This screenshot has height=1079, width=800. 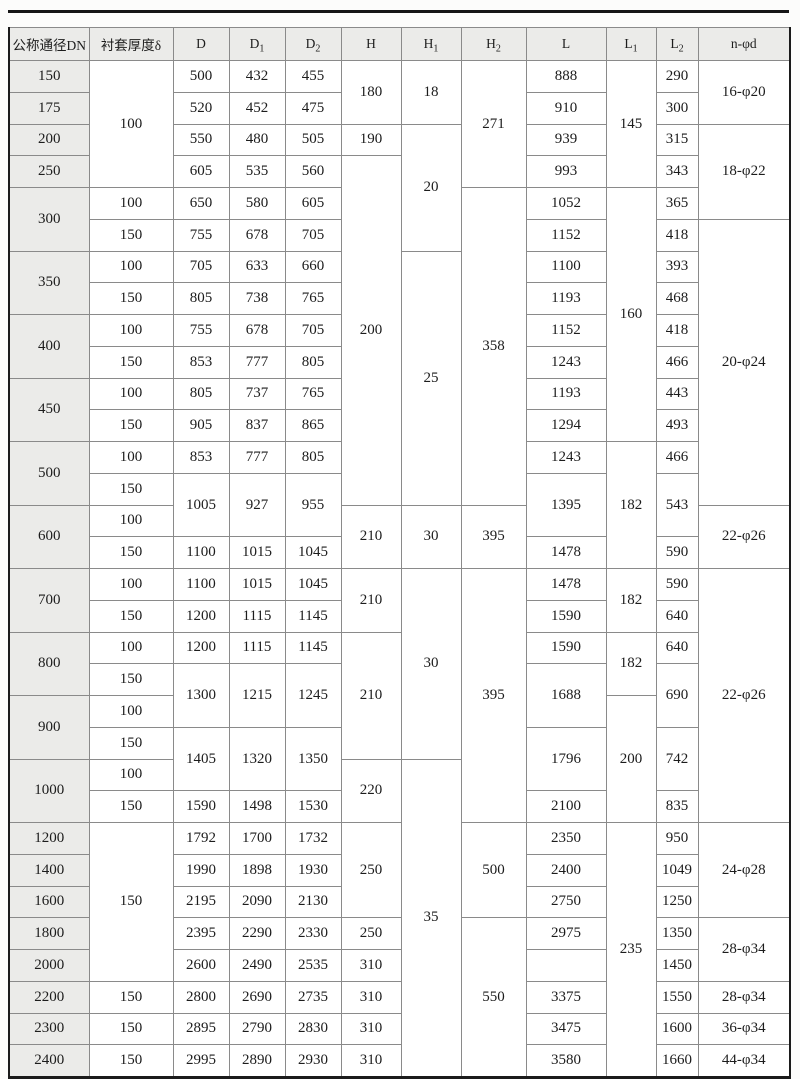 What do you see at coordinates (201, 870) in the screenshot?
I see `cell-d: 1990` at bounding box center [201, 870].